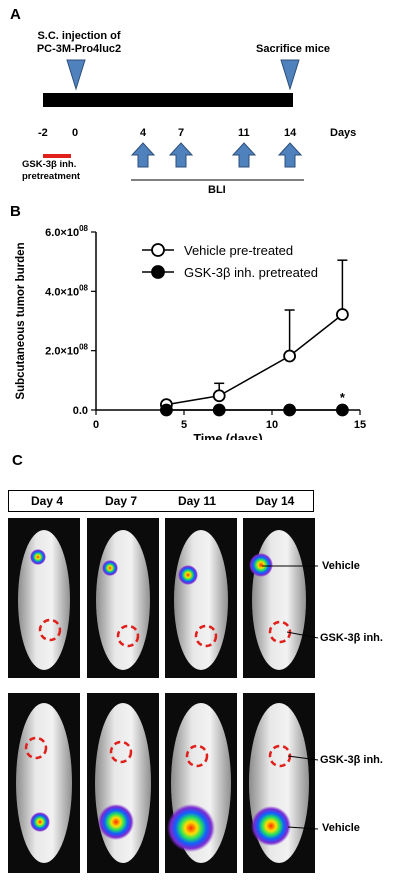 The image size is (400, 882). I want to click on y-tick-label-1: 2.0×1008, so click(66, 350).